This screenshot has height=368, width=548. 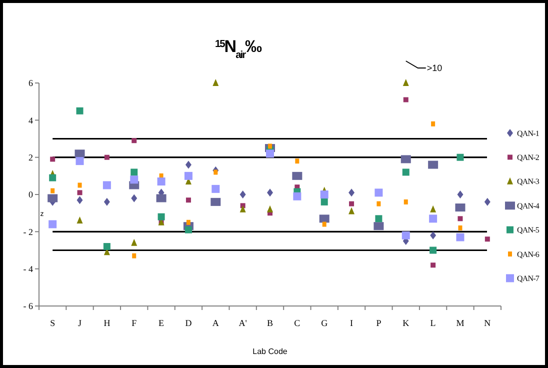 I want to click on x-tick-label: L, so click(x=433, y=323).